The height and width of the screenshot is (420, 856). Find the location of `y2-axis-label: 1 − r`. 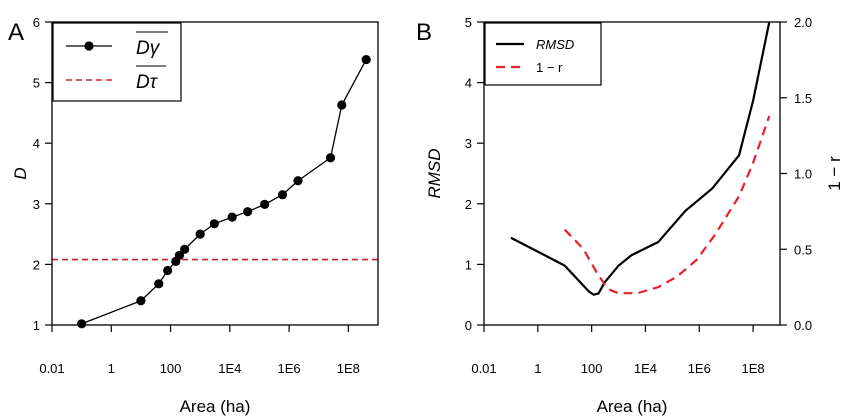

y2-axis-label: 1 − r is located at coordinates (834, 173).